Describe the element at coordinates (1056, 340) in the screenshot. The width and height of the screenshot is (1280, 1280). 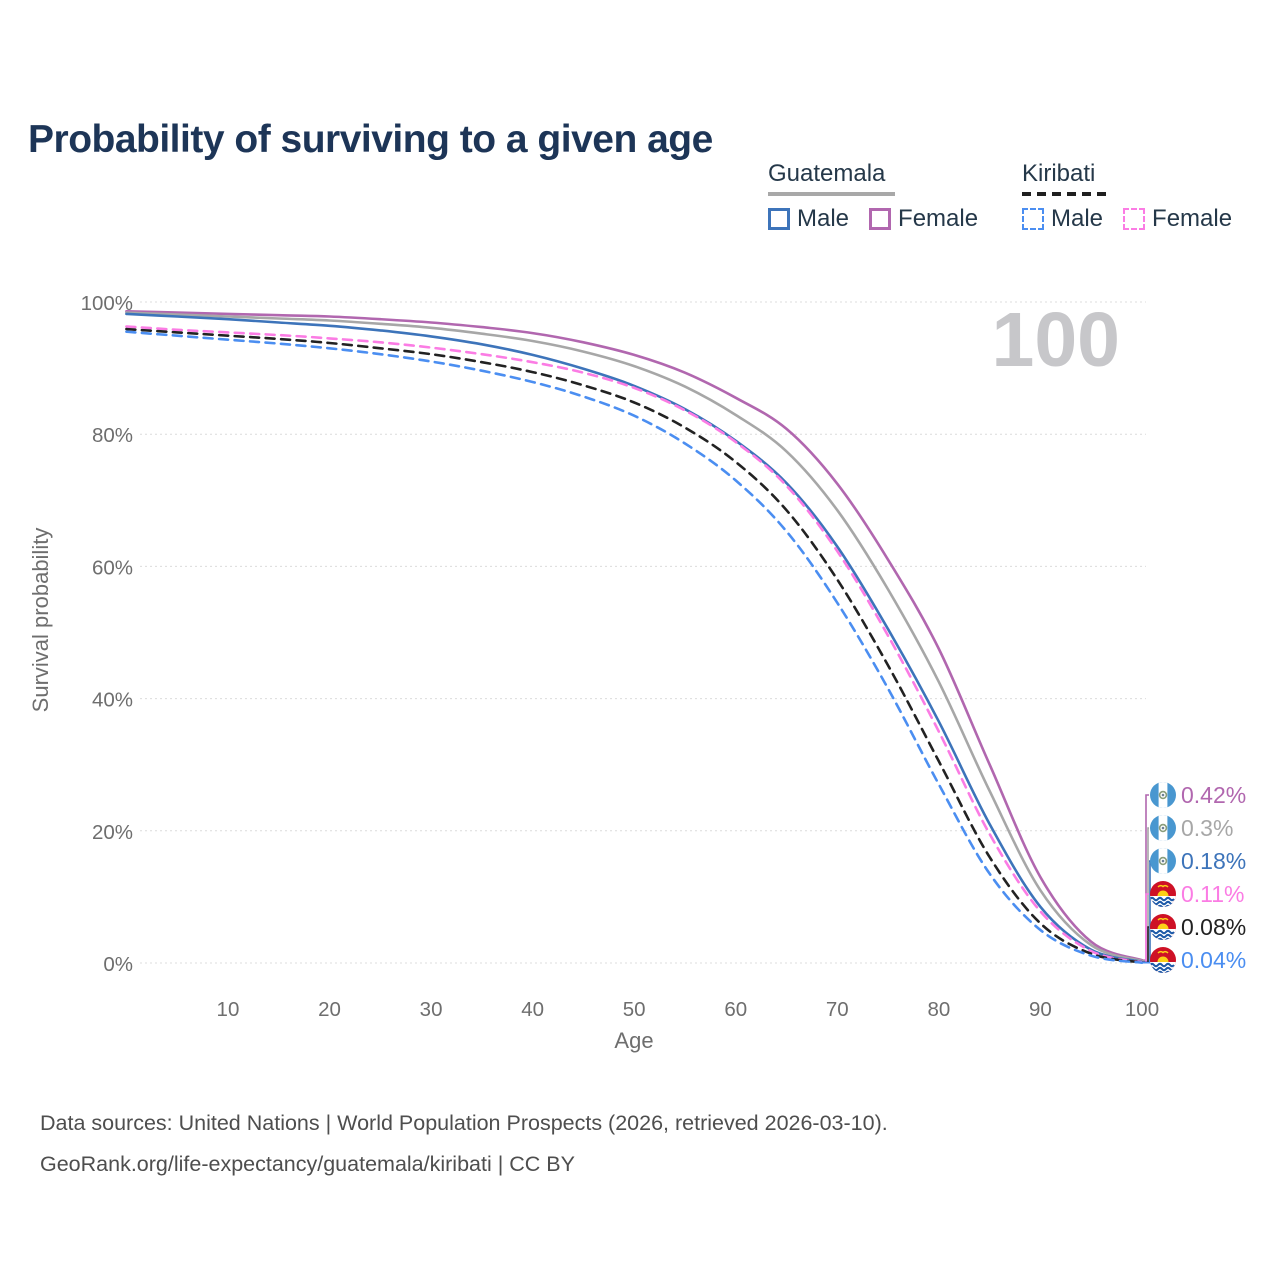
I see `hover-age-watermark: 100` at that location.